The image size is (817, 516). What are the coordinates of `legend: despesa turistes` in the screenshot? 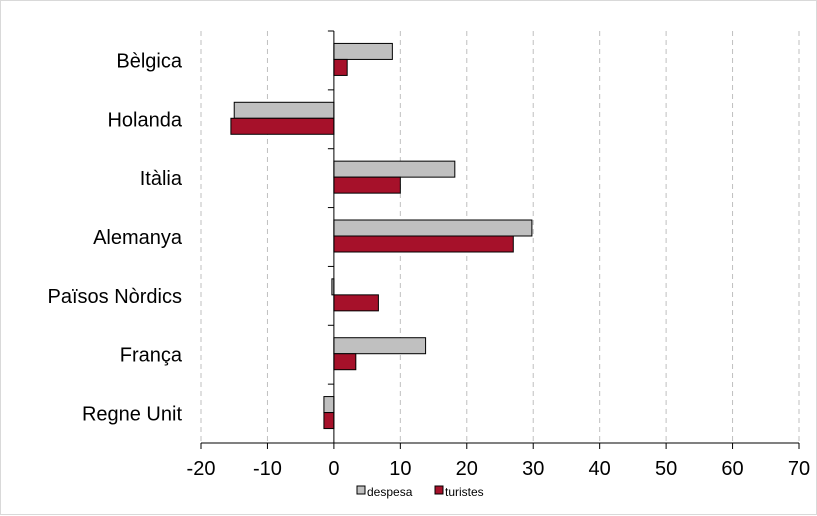 It's located at (420, 492).